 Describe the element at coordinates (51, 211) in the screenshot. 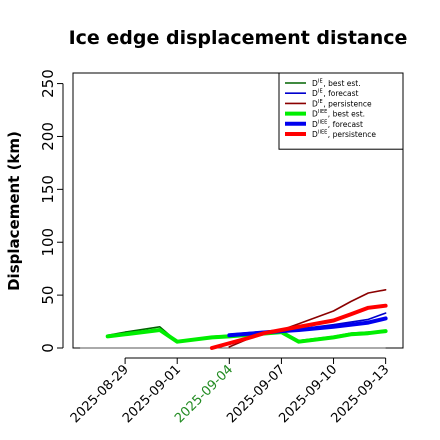

I see `y-axis: 0 50 100 150 200 250` at that location.